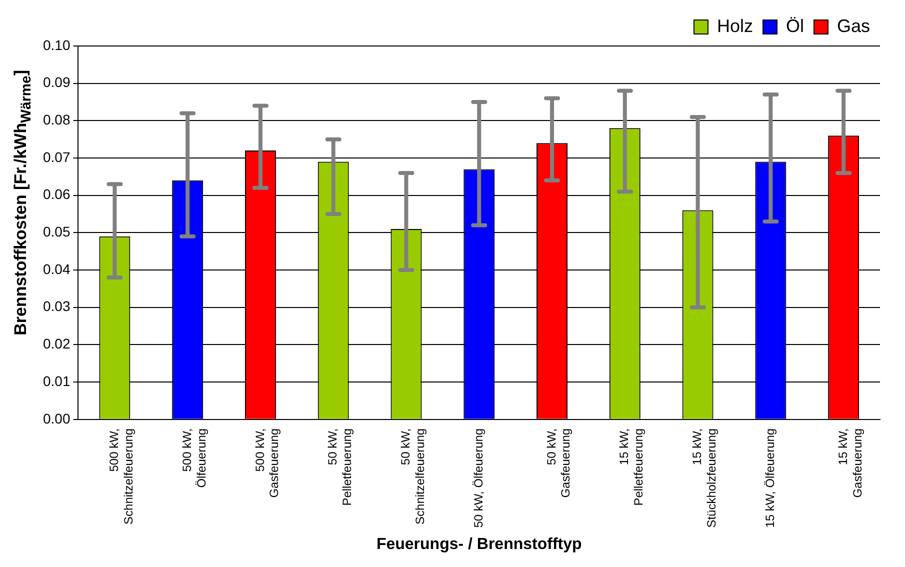 This screenshot has width=905, height=567. What do you see at coordinates (267, 463) in the screenshot?
I see `x-tick-label: 500 kW, Gasfeuerung` at bounding box center [267, 463].